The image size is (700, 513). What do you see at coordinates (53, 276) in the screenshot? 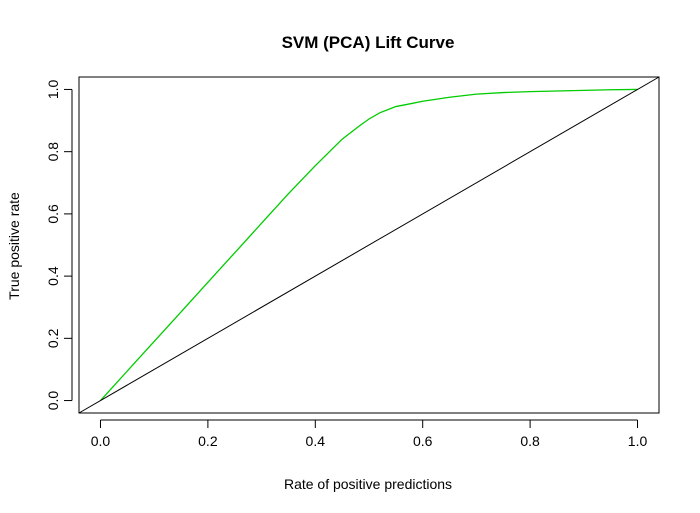
I see `y-tick-label: 0.4` at bounding box center [53, 276].